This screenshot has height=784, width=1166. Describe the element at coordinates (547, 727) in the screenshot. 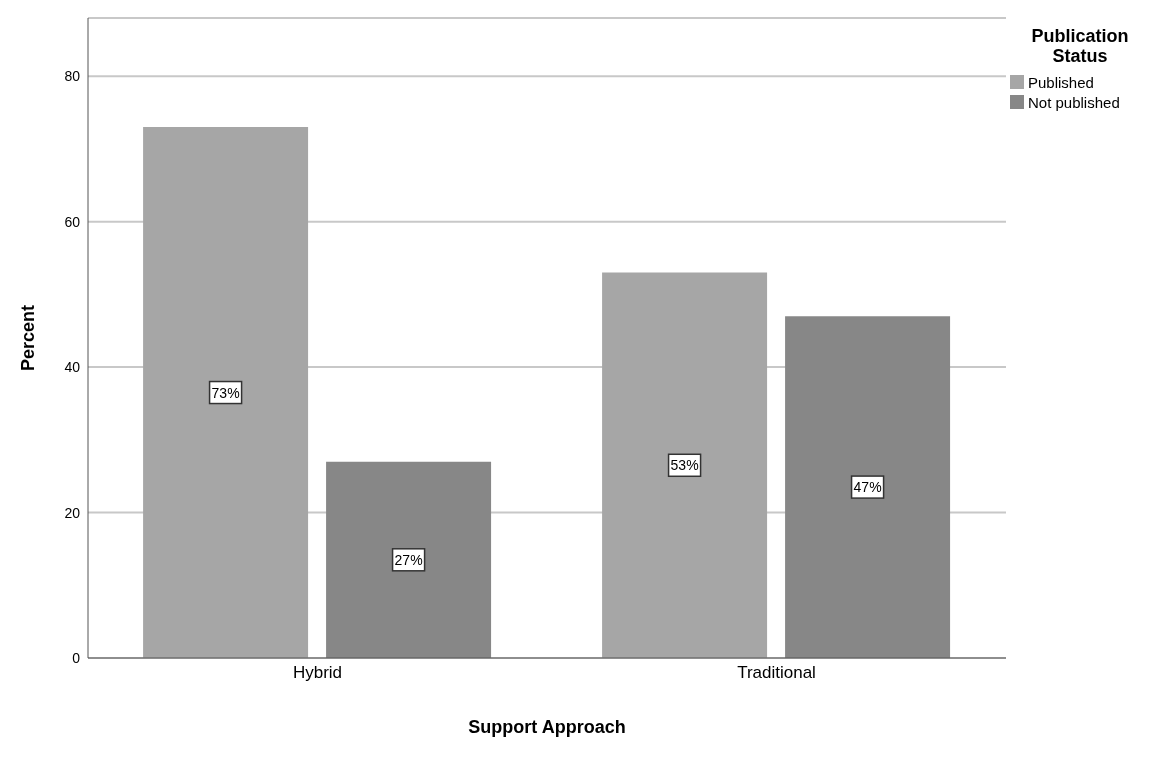

I see `x-axis-title: Support Approach` at that location.